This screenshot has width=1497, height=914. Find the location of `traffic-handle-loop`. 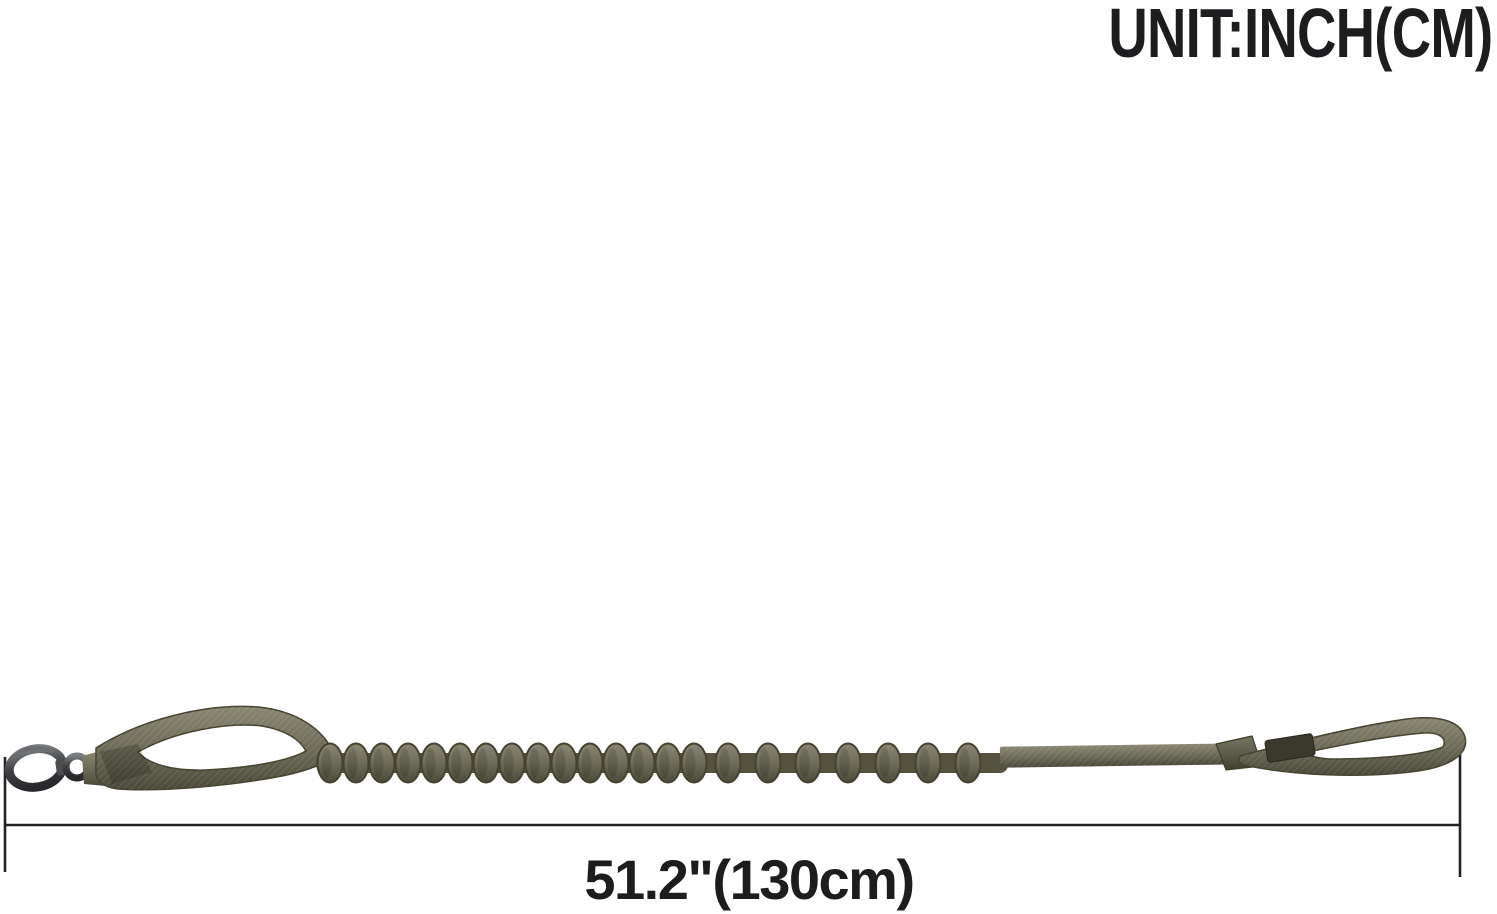

traffic-handle-loop is located at coordinates (215, 748).